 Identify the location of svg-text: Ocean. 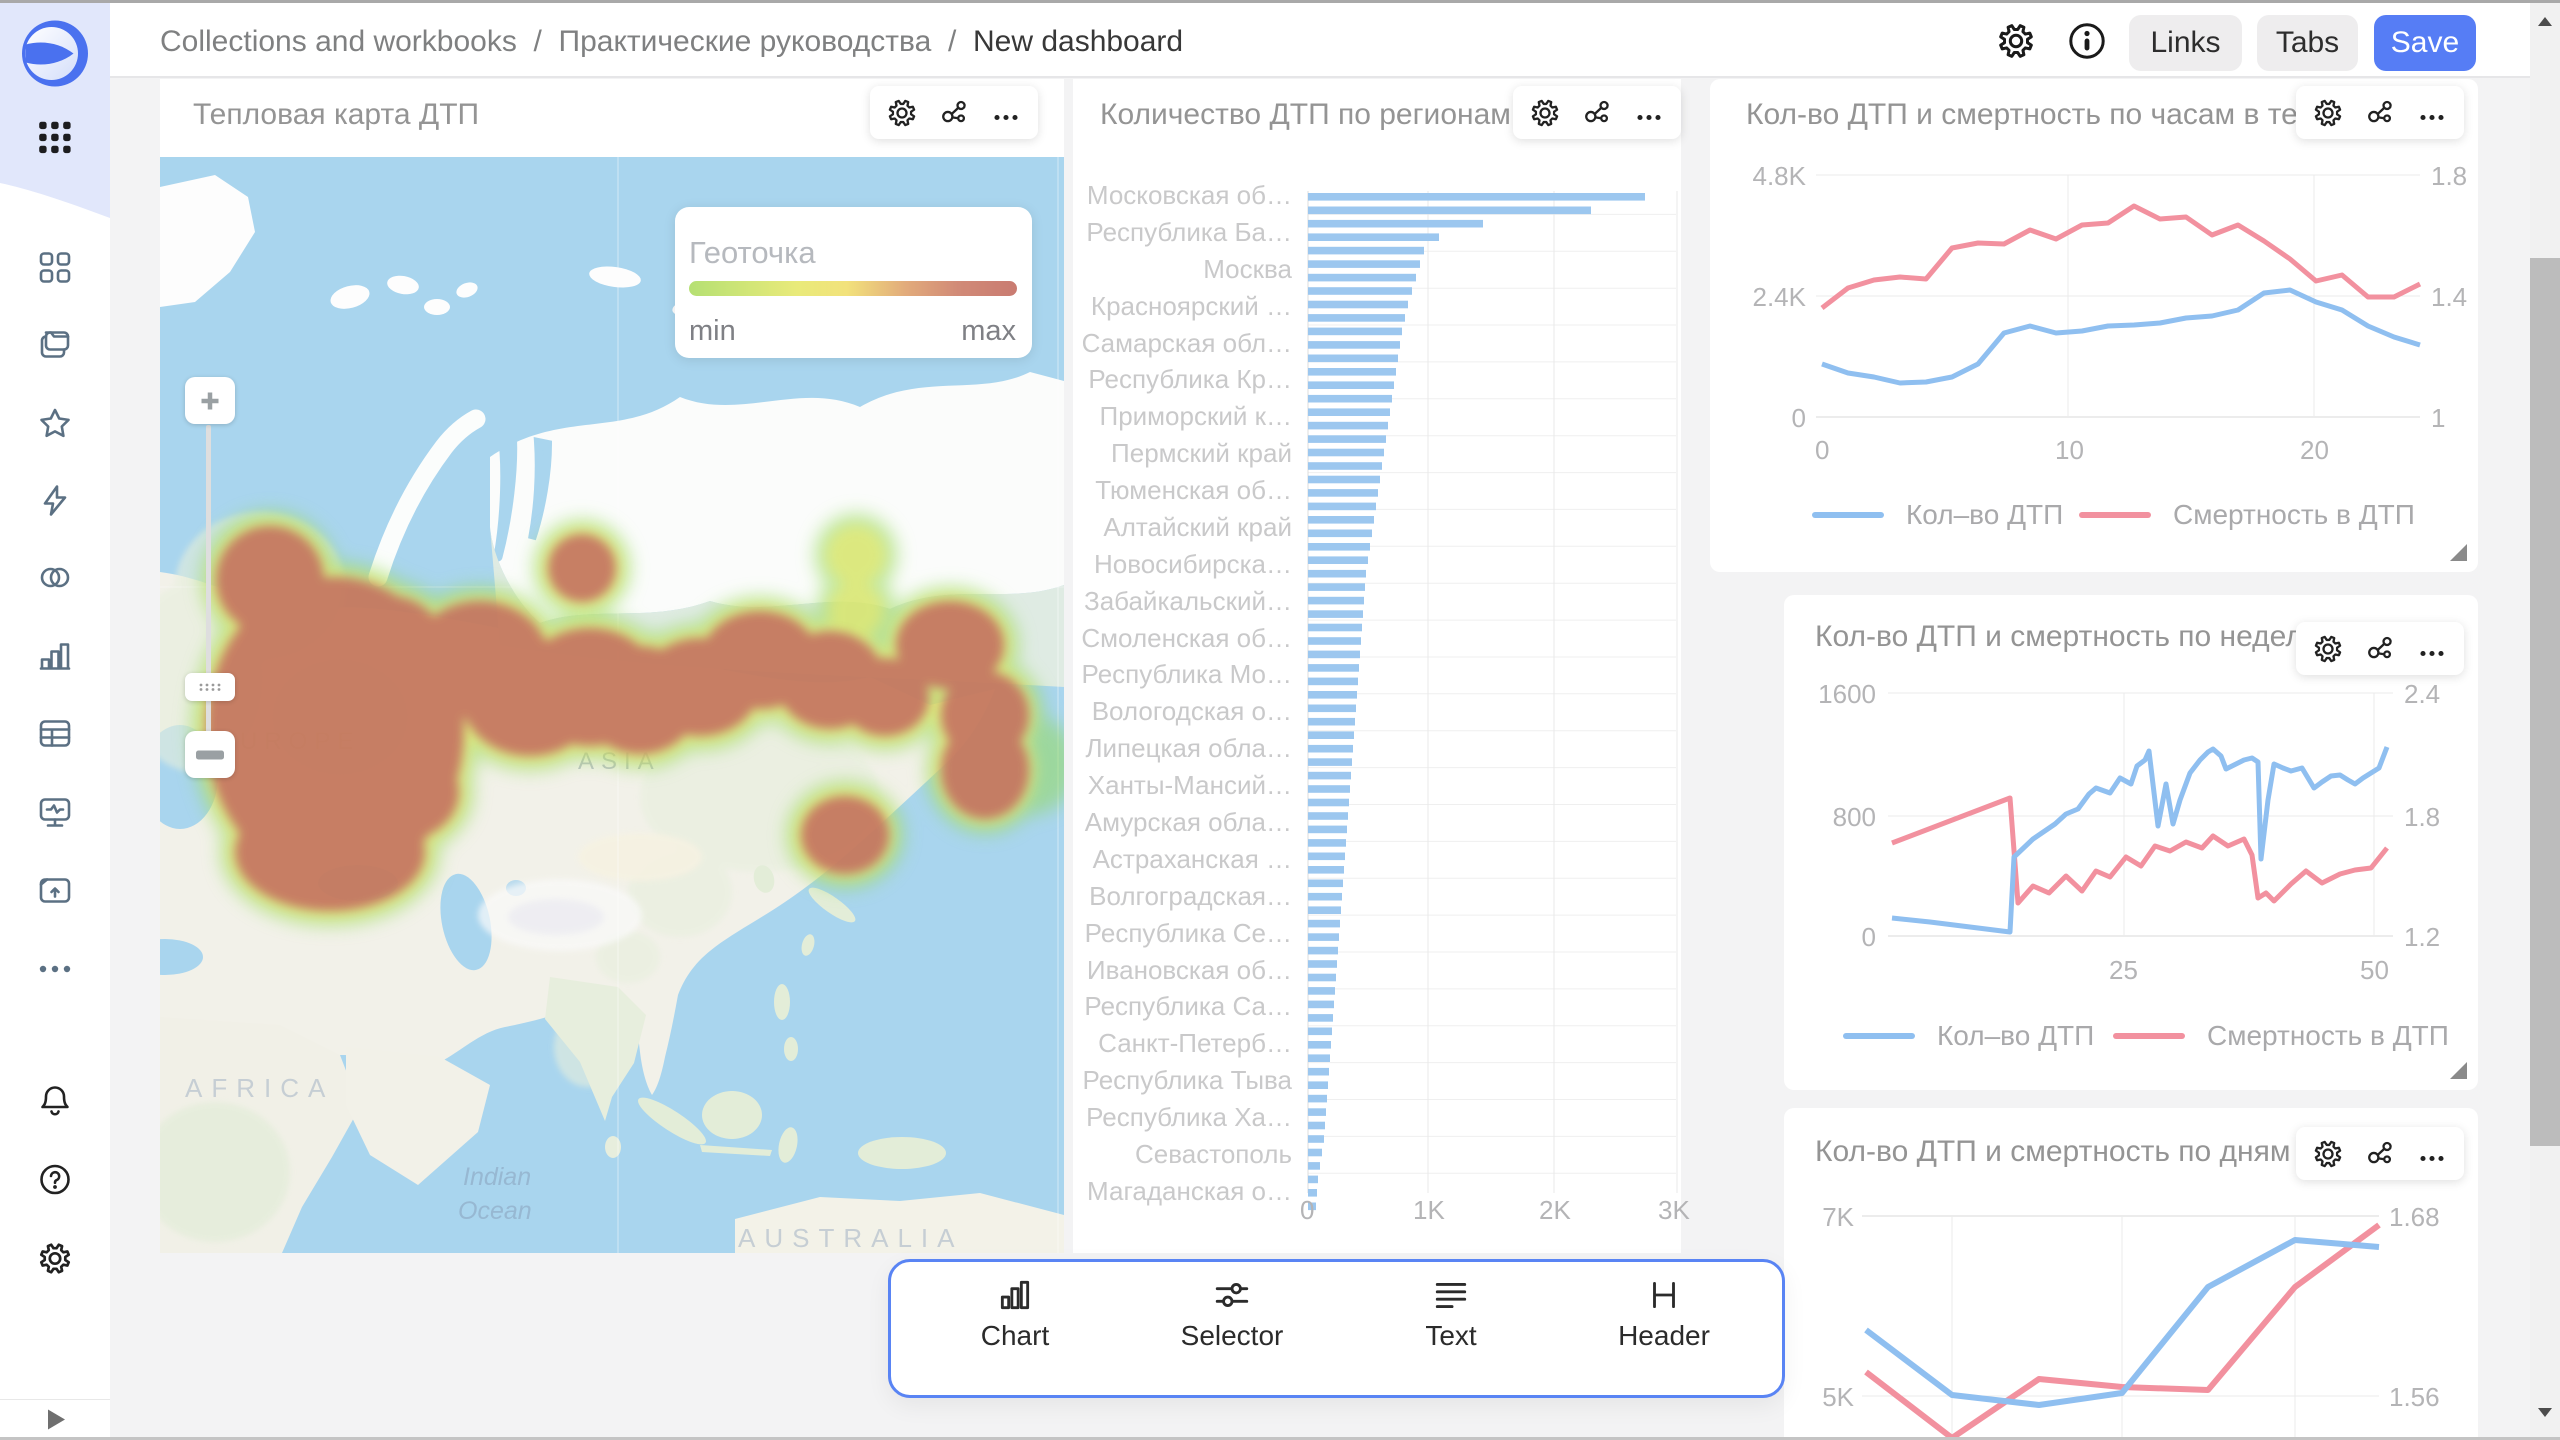
(495, 1211).